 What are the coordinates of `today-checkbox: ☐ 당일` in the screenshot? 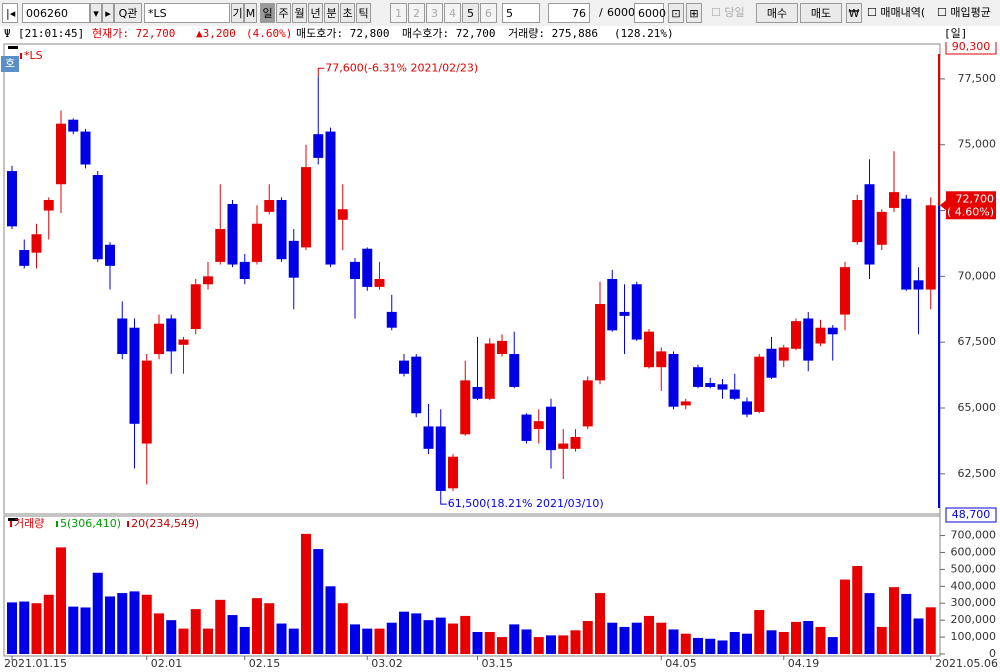 It's located at (728, 12).